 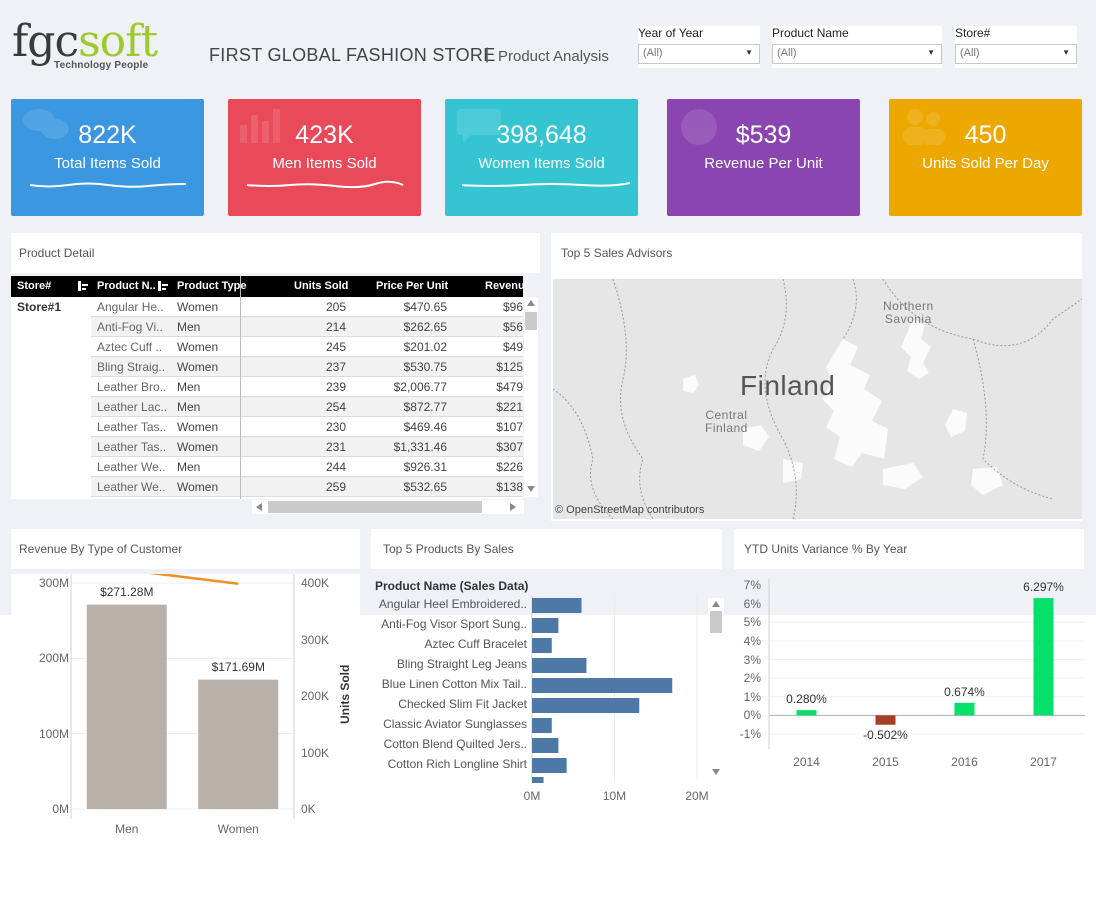 I want to click on scroll-left-icon, so click(x=259, y=507).